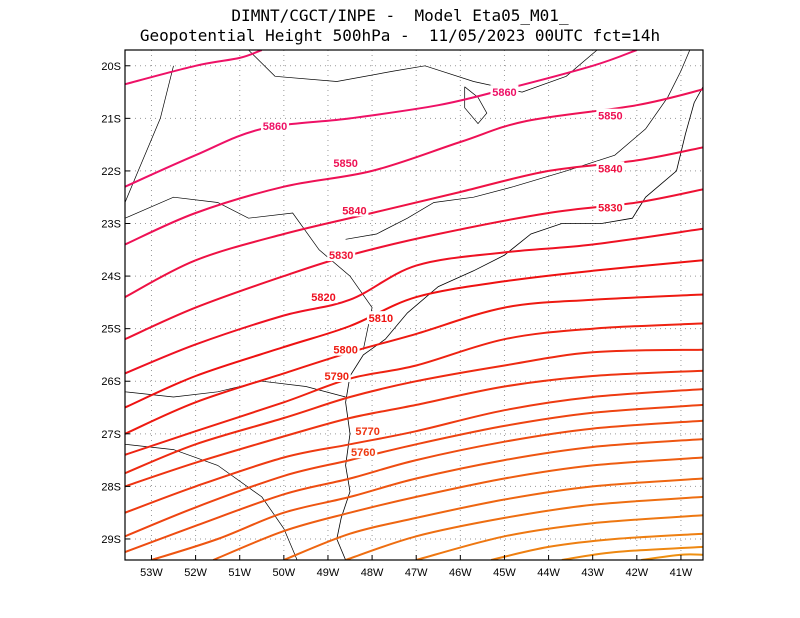 The height and width of the screenshot is (618, 800). I want to click on lat-tick-label: 25S, so click(111, 330).